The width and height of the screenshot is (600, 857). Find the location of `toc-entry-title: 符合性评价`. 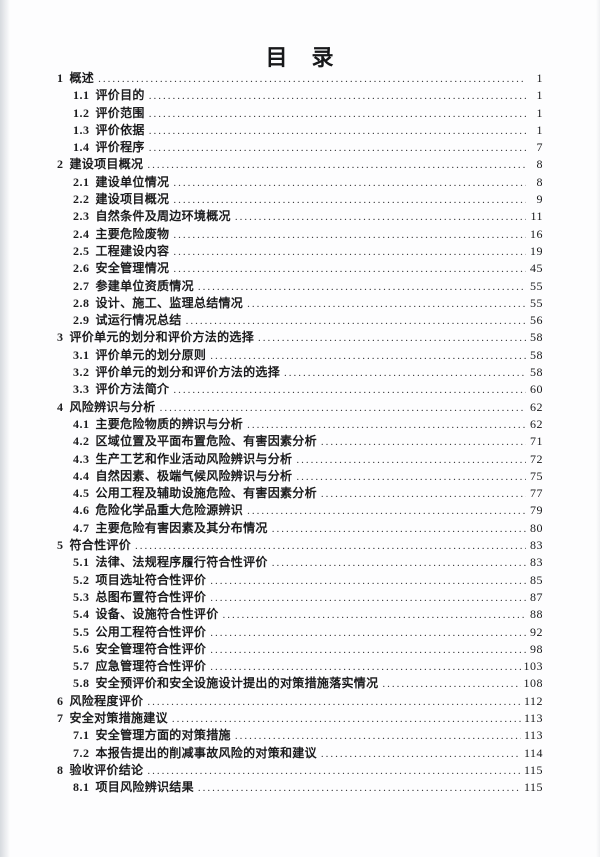

toc-entry-title: 符合性评价 is located at coordinates (100, 545).